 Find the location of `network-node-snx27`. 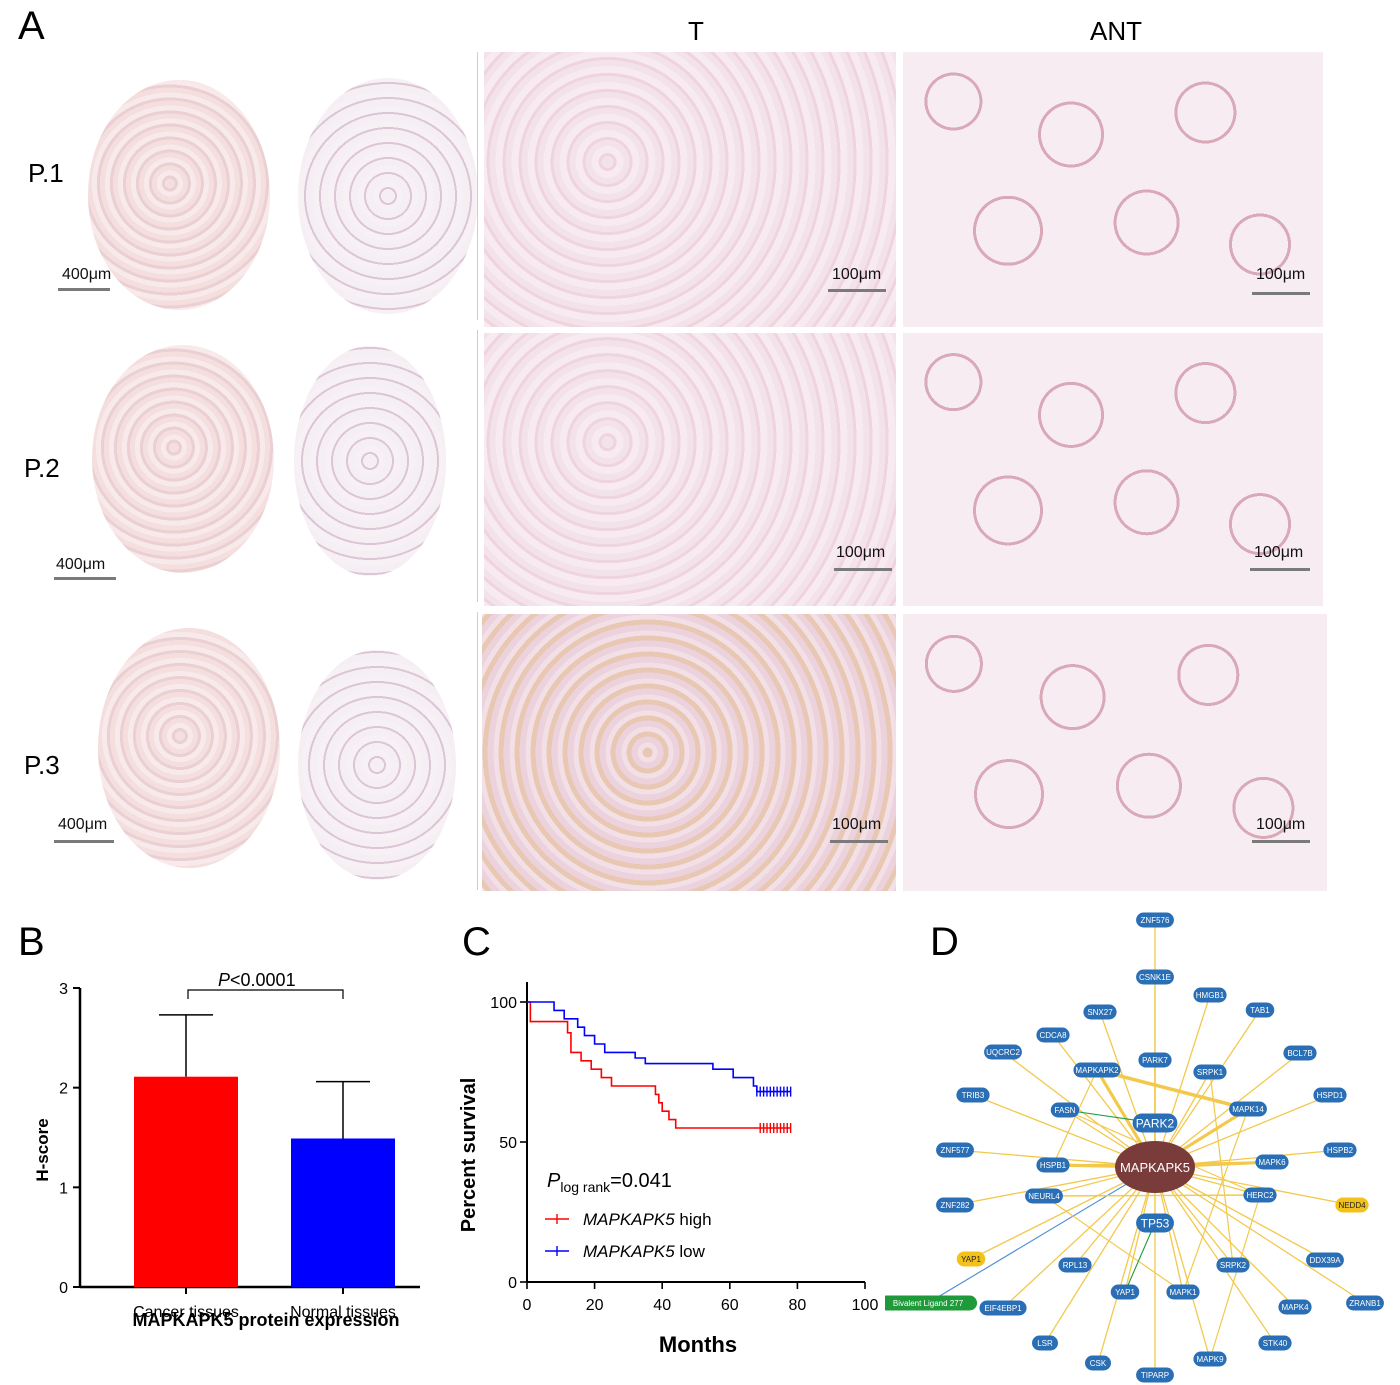

network-node-snx27 is located at coordinates (1100, 1012).